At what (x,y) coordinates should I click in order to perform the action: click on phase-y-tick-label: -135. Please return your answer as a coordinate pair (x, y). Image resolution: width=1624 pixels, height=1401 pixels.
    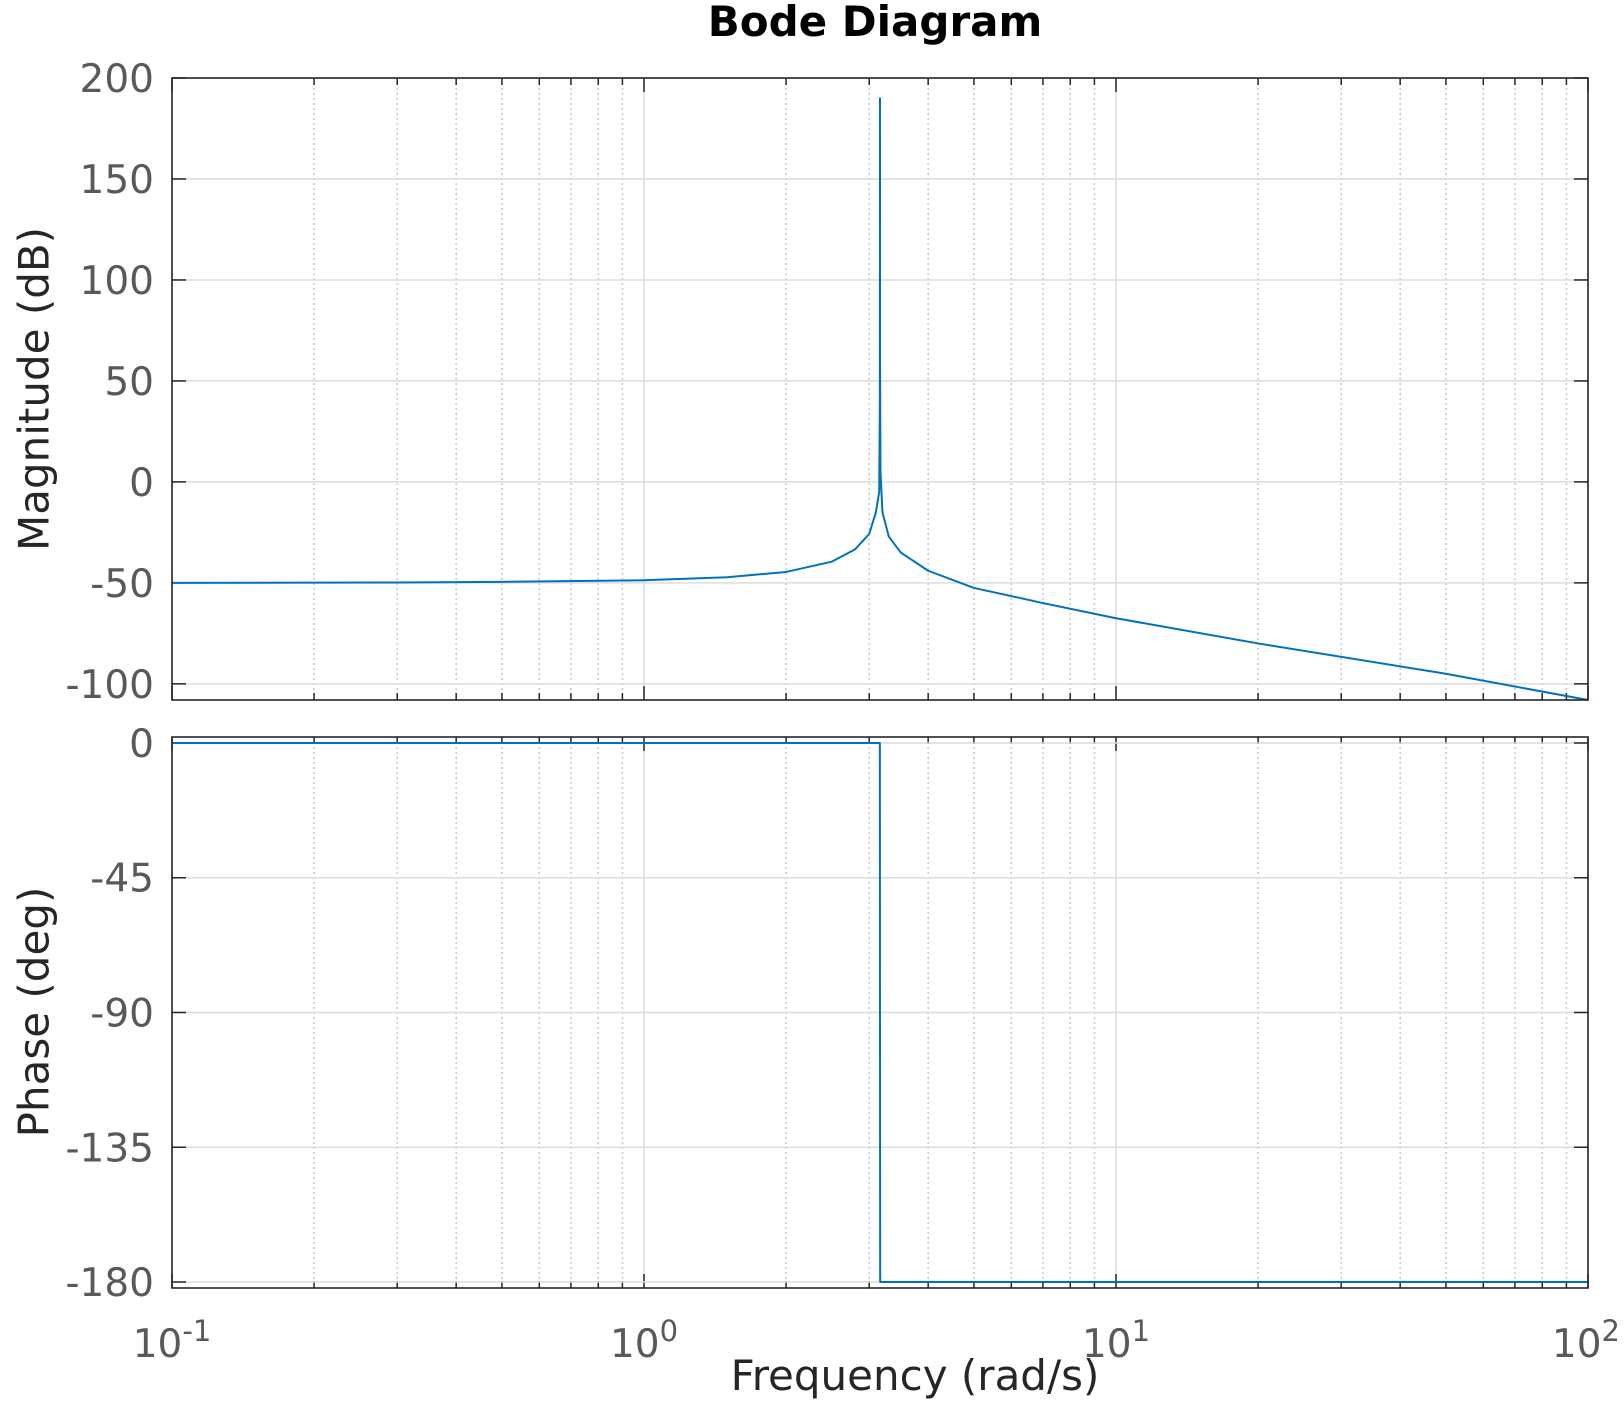
    Looking at the image, I should click on (109, 1148).